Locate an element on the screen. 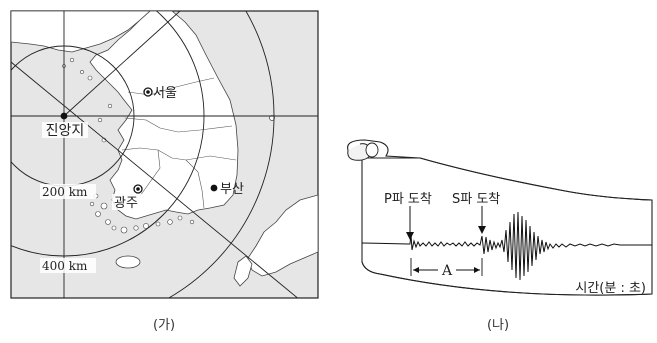 The width and height of the screenshot is (657, 343). paper-bottom-edge is located at coordinates (507, 278).